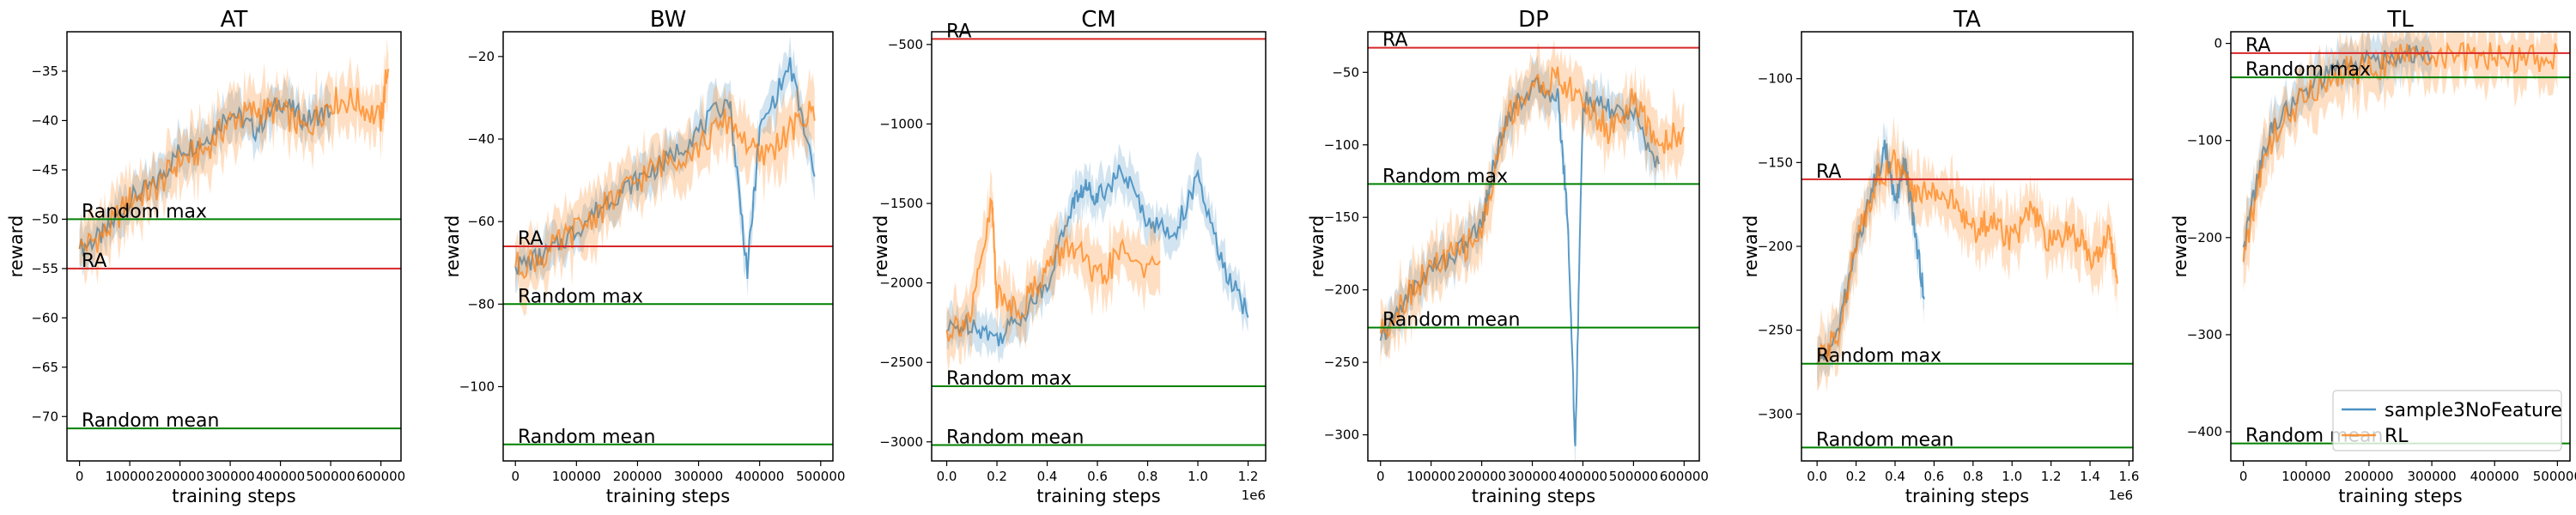  Describe the element at coordinates (901, 442) in the screenshot. I see `y-tick-label: −3000` at that location.